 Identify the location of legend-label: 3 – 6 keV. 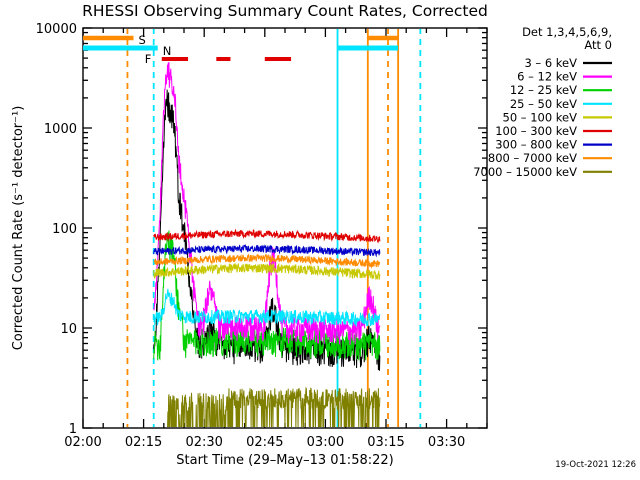
(550, 63).